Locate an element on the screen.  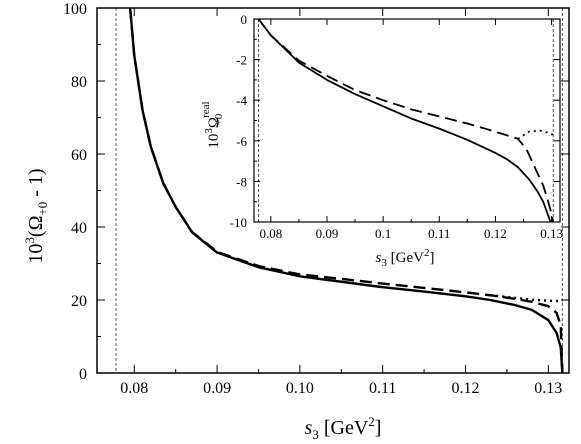
inset-x-tick-label: 0.09 is located at coordinates (327, 233).